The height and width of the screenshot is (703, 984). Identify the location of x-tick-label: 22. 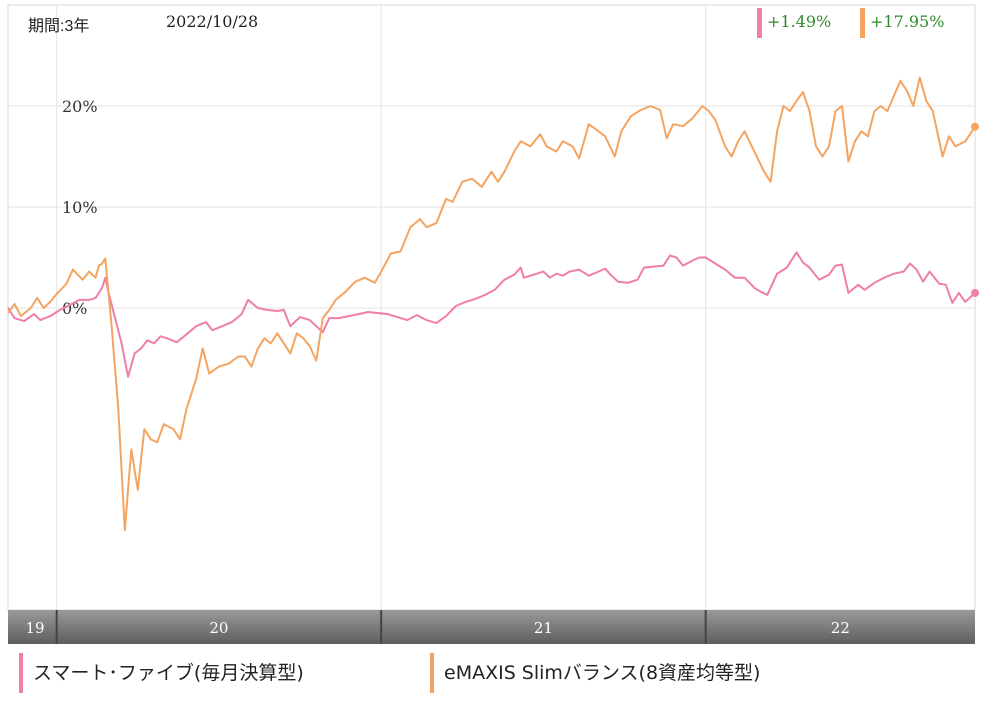
(840, 628).